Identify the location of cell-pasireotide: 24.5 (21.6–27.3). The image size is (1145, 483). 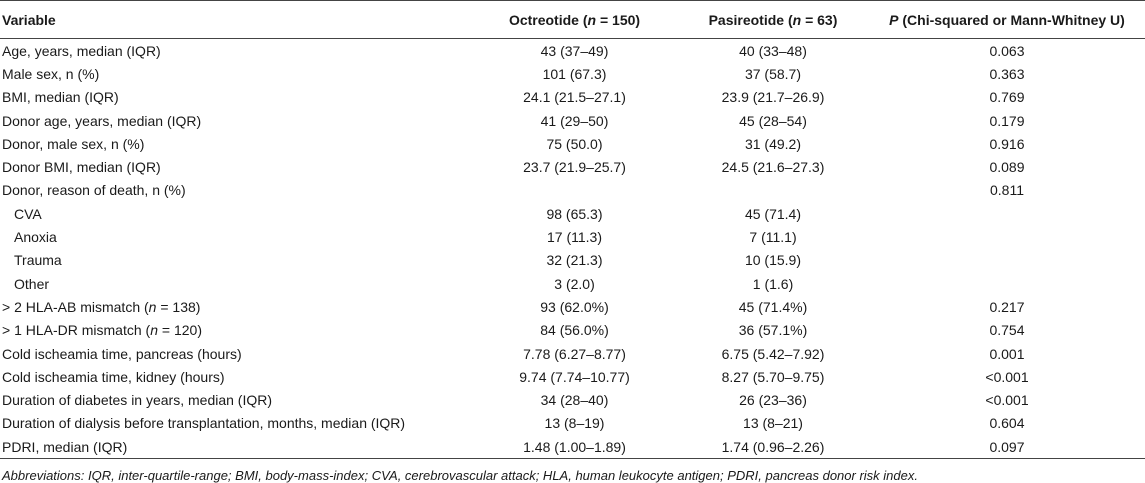
(773, 167).